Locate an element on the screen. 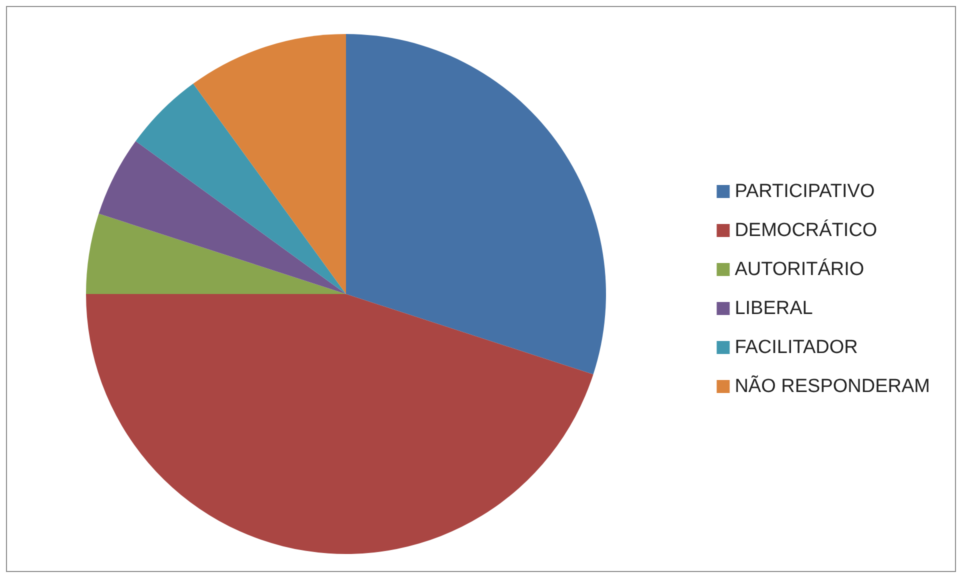 This screenshot has width=959, height=576. legend-label: DEMOCRÁTICO is located at coordinates (806, 230).